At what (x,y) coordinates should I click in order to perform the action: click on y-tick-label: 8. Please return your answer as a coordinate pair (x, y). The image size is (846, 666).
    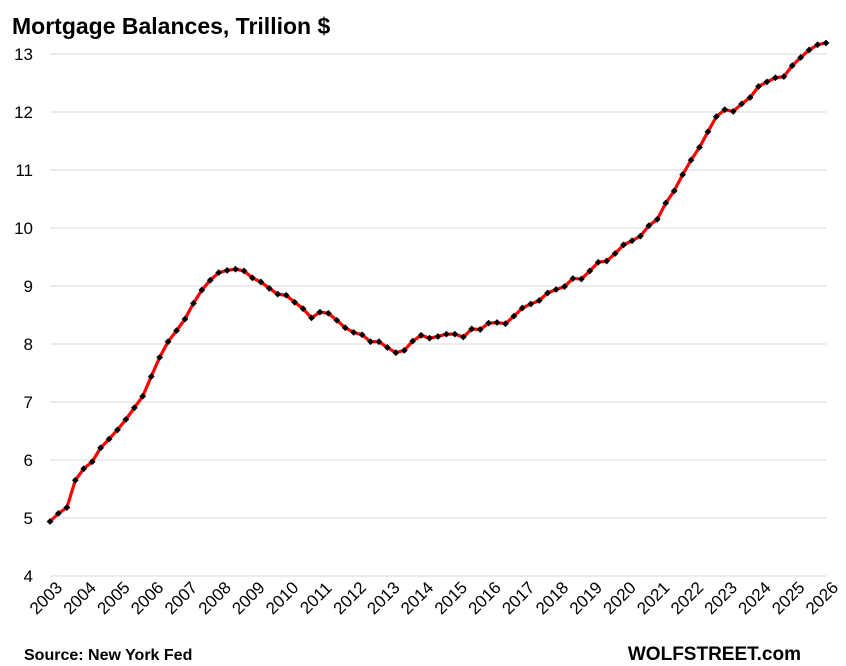
    Looking at the image, I should click on (28, 344).